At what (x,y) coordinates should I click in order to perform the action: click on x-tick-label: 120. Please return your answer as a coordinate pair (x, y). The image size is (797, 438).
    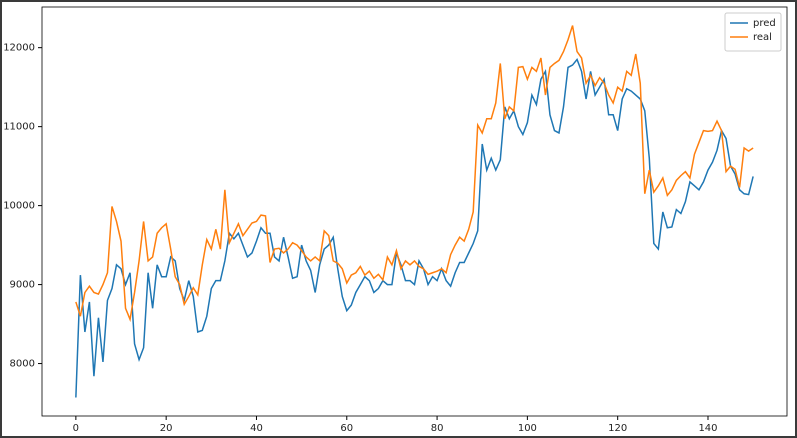
    Looking at the image, I should click on (617, 428).